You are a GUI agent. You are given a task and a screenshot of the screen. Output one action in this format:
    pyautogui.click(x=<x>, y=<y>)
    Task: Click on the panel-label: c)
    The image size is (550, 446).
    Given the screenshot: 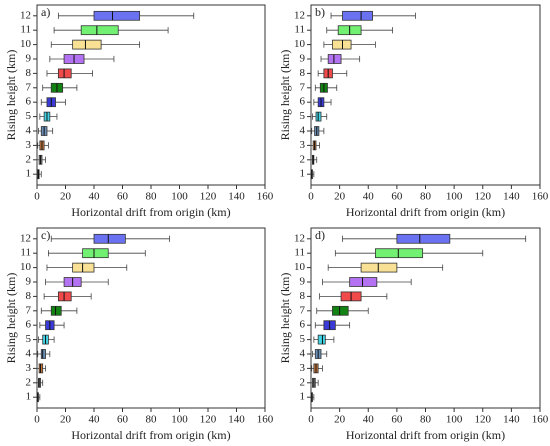 What is the action you would take?
    pyautogui.click(x=45, y=235)
    